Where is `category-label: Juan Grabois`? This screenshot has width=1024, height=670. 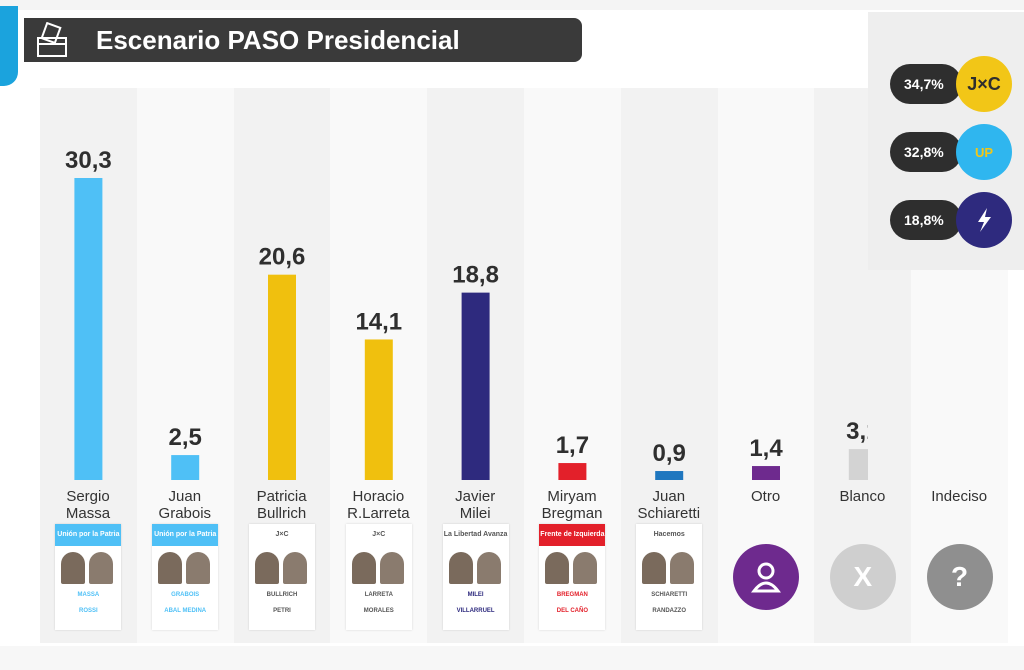
category-label: Juan Grabois is located at coordinates (185, 505).